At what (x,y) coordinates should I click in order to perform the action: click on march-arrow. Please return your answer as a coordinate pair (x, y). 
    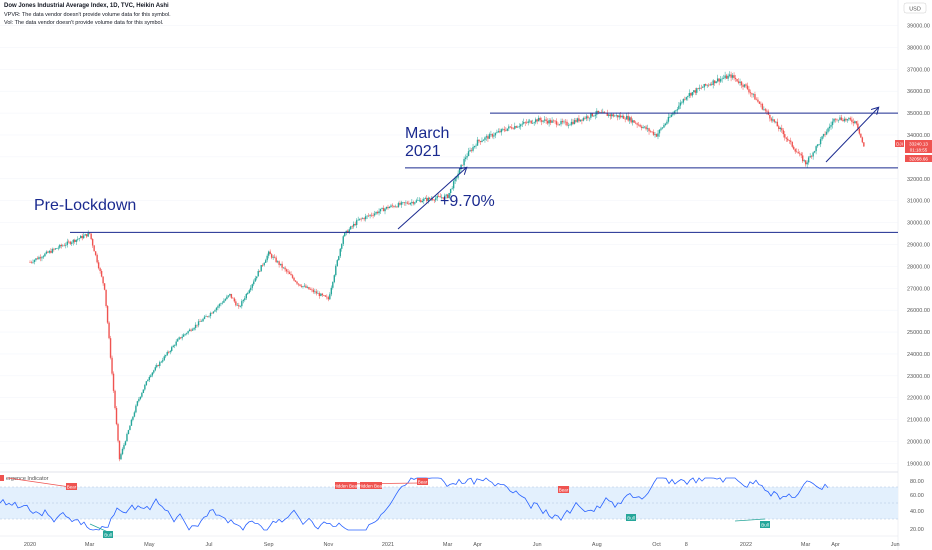
    Looking at the image, I should click on (431, 199).